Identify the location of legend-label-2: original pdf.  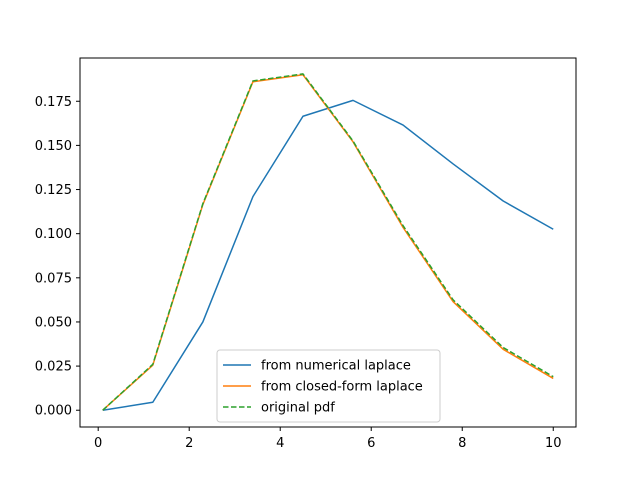
(298, 408).